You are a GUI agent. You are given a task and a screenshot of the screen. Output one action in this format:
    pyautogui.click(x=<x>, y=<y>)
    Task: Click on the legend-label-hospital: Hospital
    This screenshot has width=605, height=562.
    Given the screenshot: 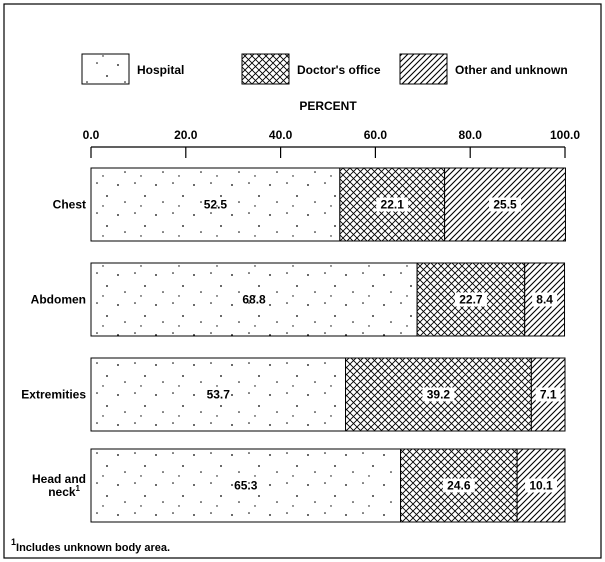 What is the action you would take?
    pyautogui.click(x=160, y=70)
    